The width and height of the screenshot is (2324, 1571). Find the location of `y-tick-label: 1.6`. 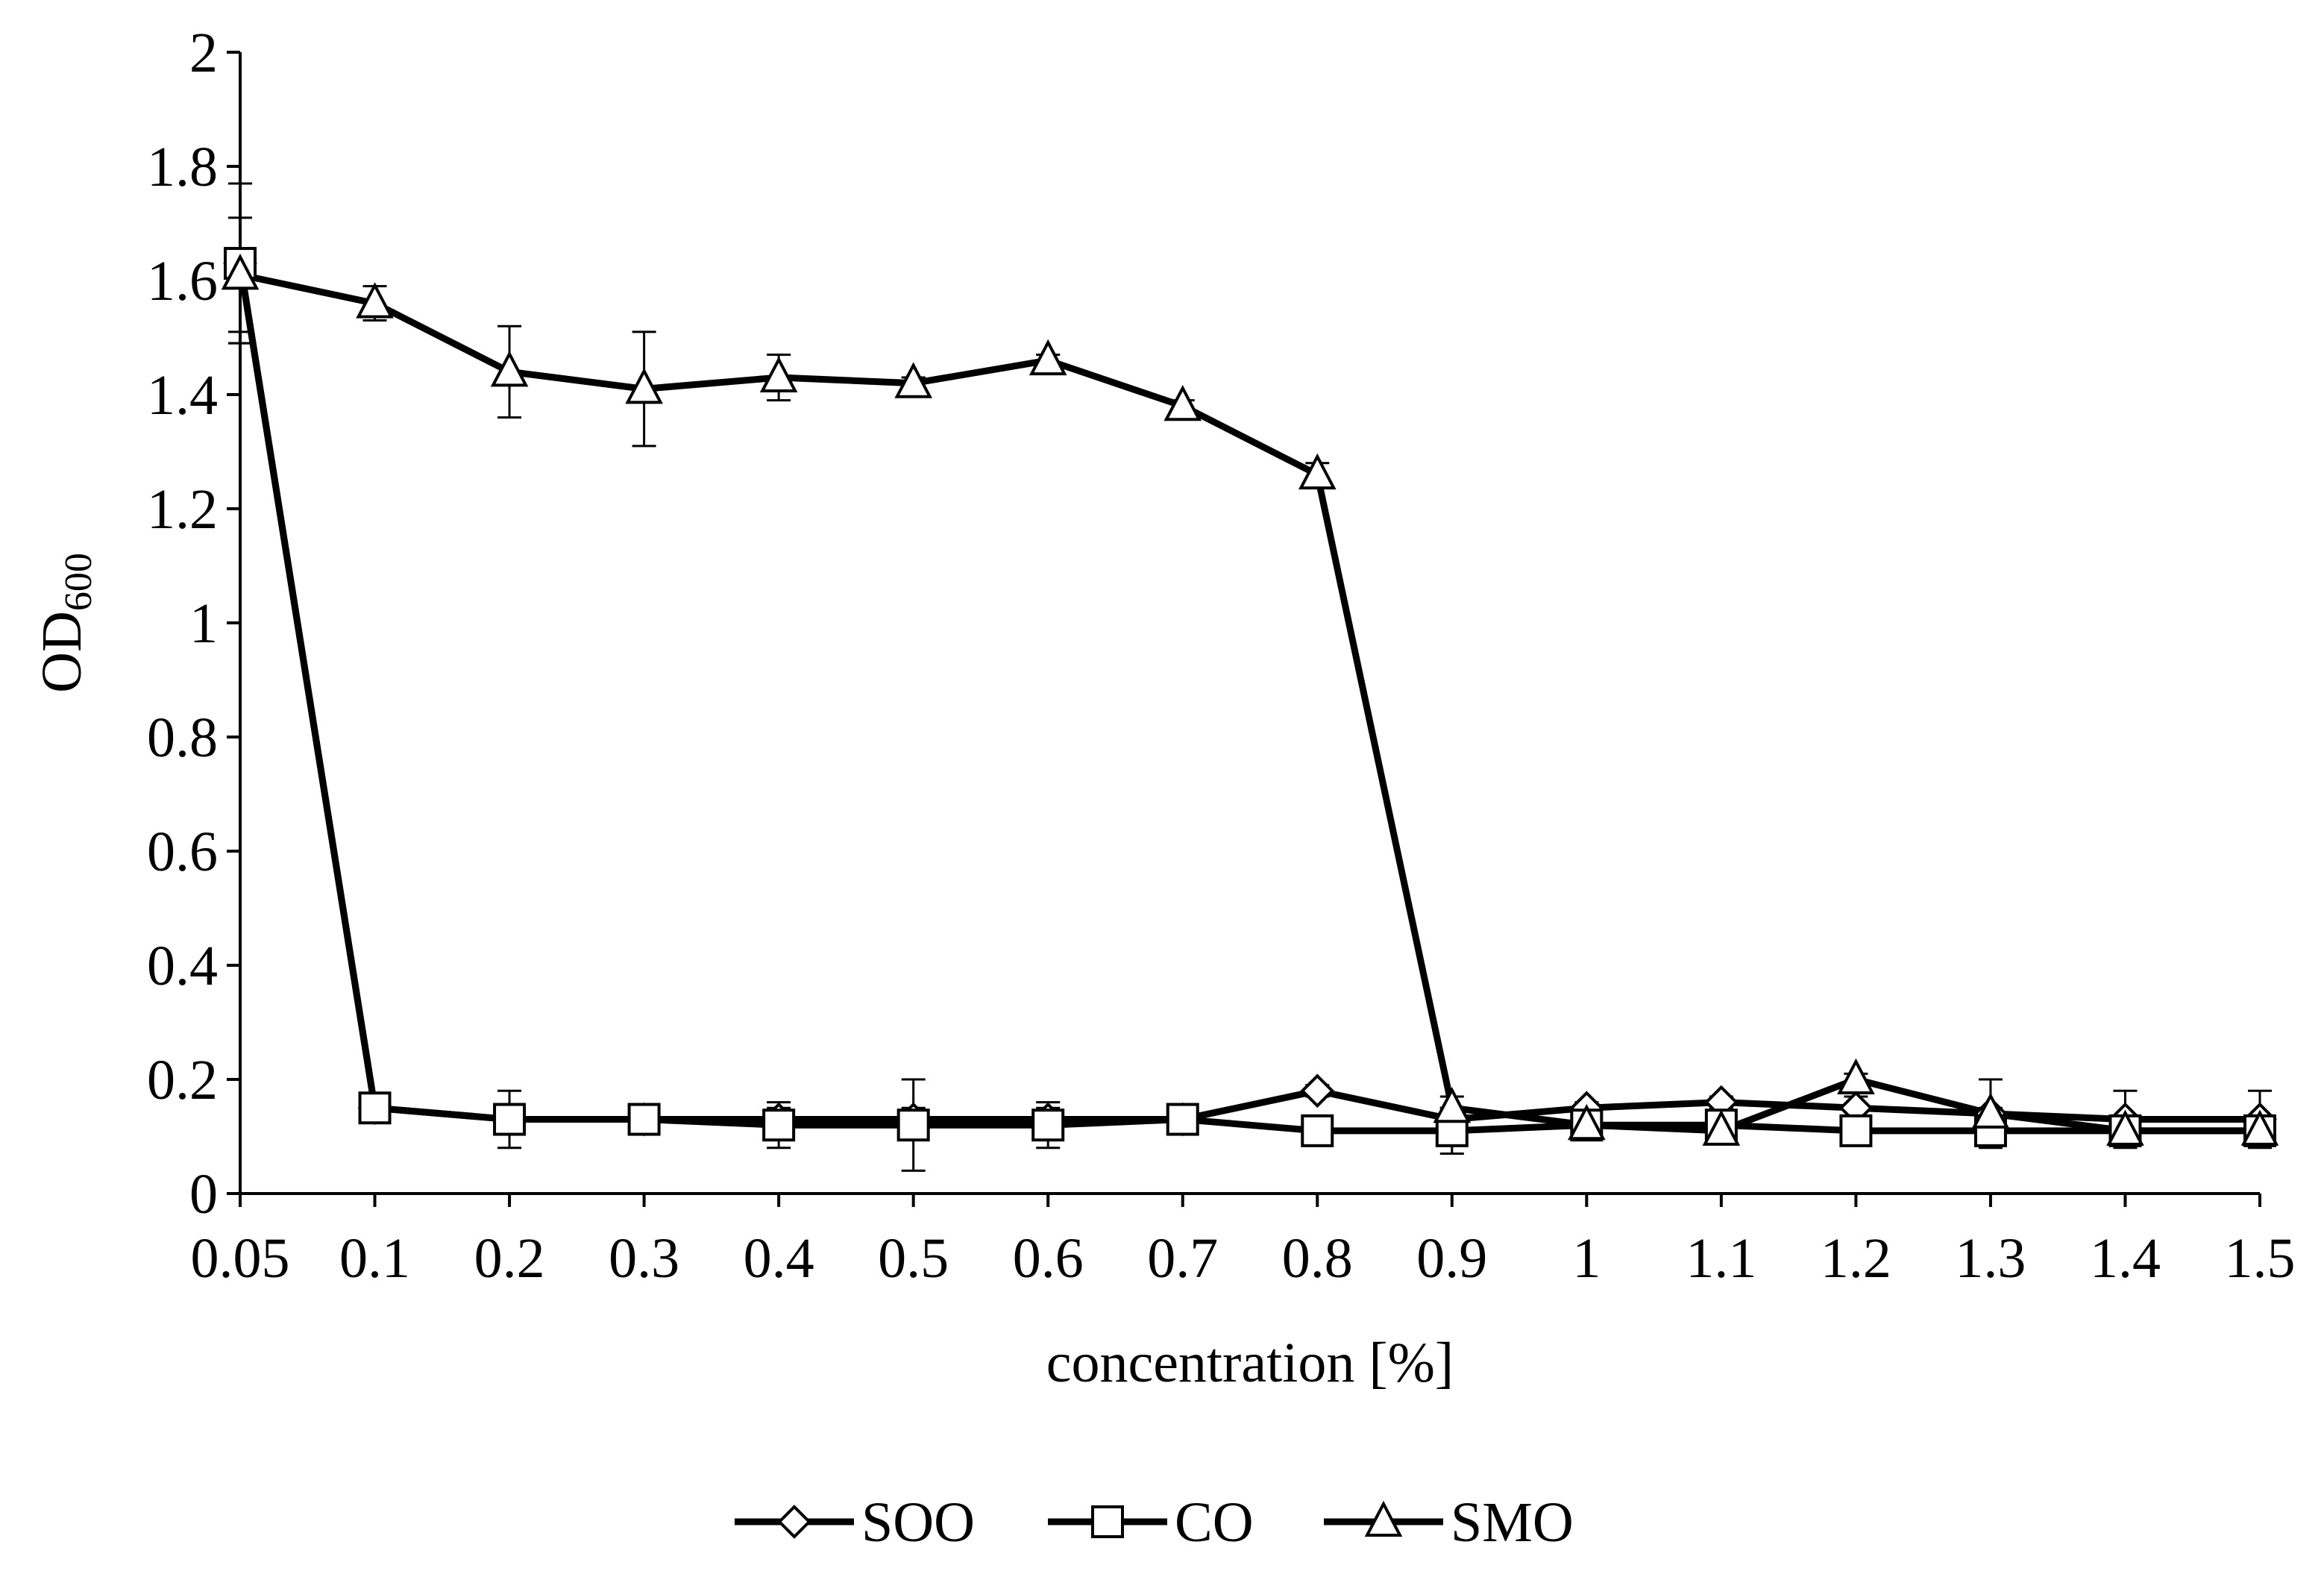

y-tick-label: 1.6 is located at coordinates (182, 281).